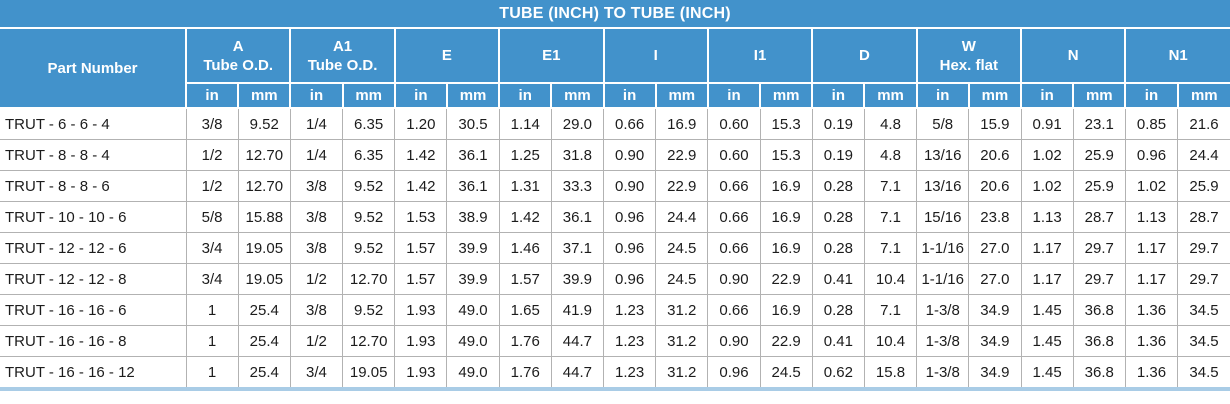  Describe the element at coordinates (577, 155) in the screenshot. I see `value-cell: 31.8` at that location.